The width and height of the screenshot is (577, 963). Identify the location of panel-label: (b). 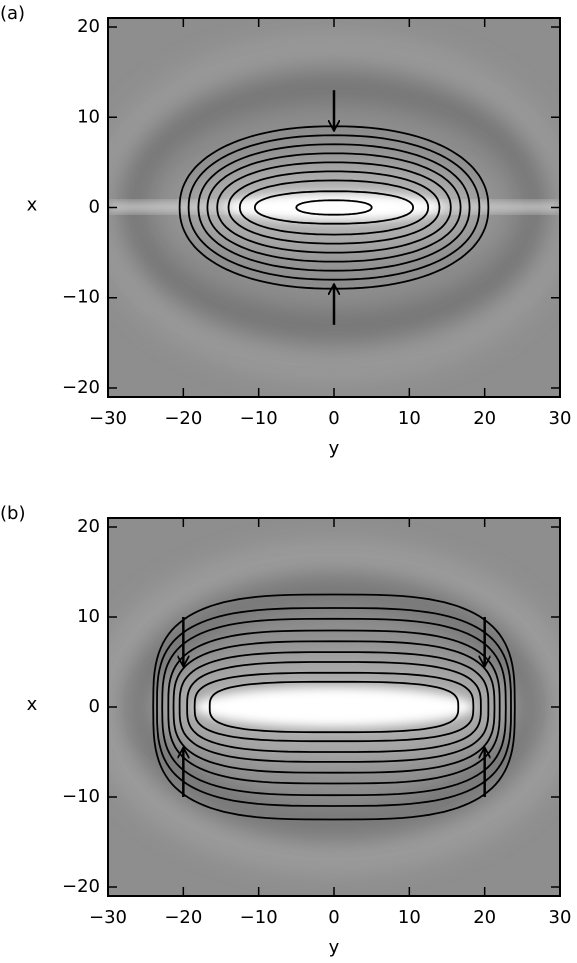
(12, 513).